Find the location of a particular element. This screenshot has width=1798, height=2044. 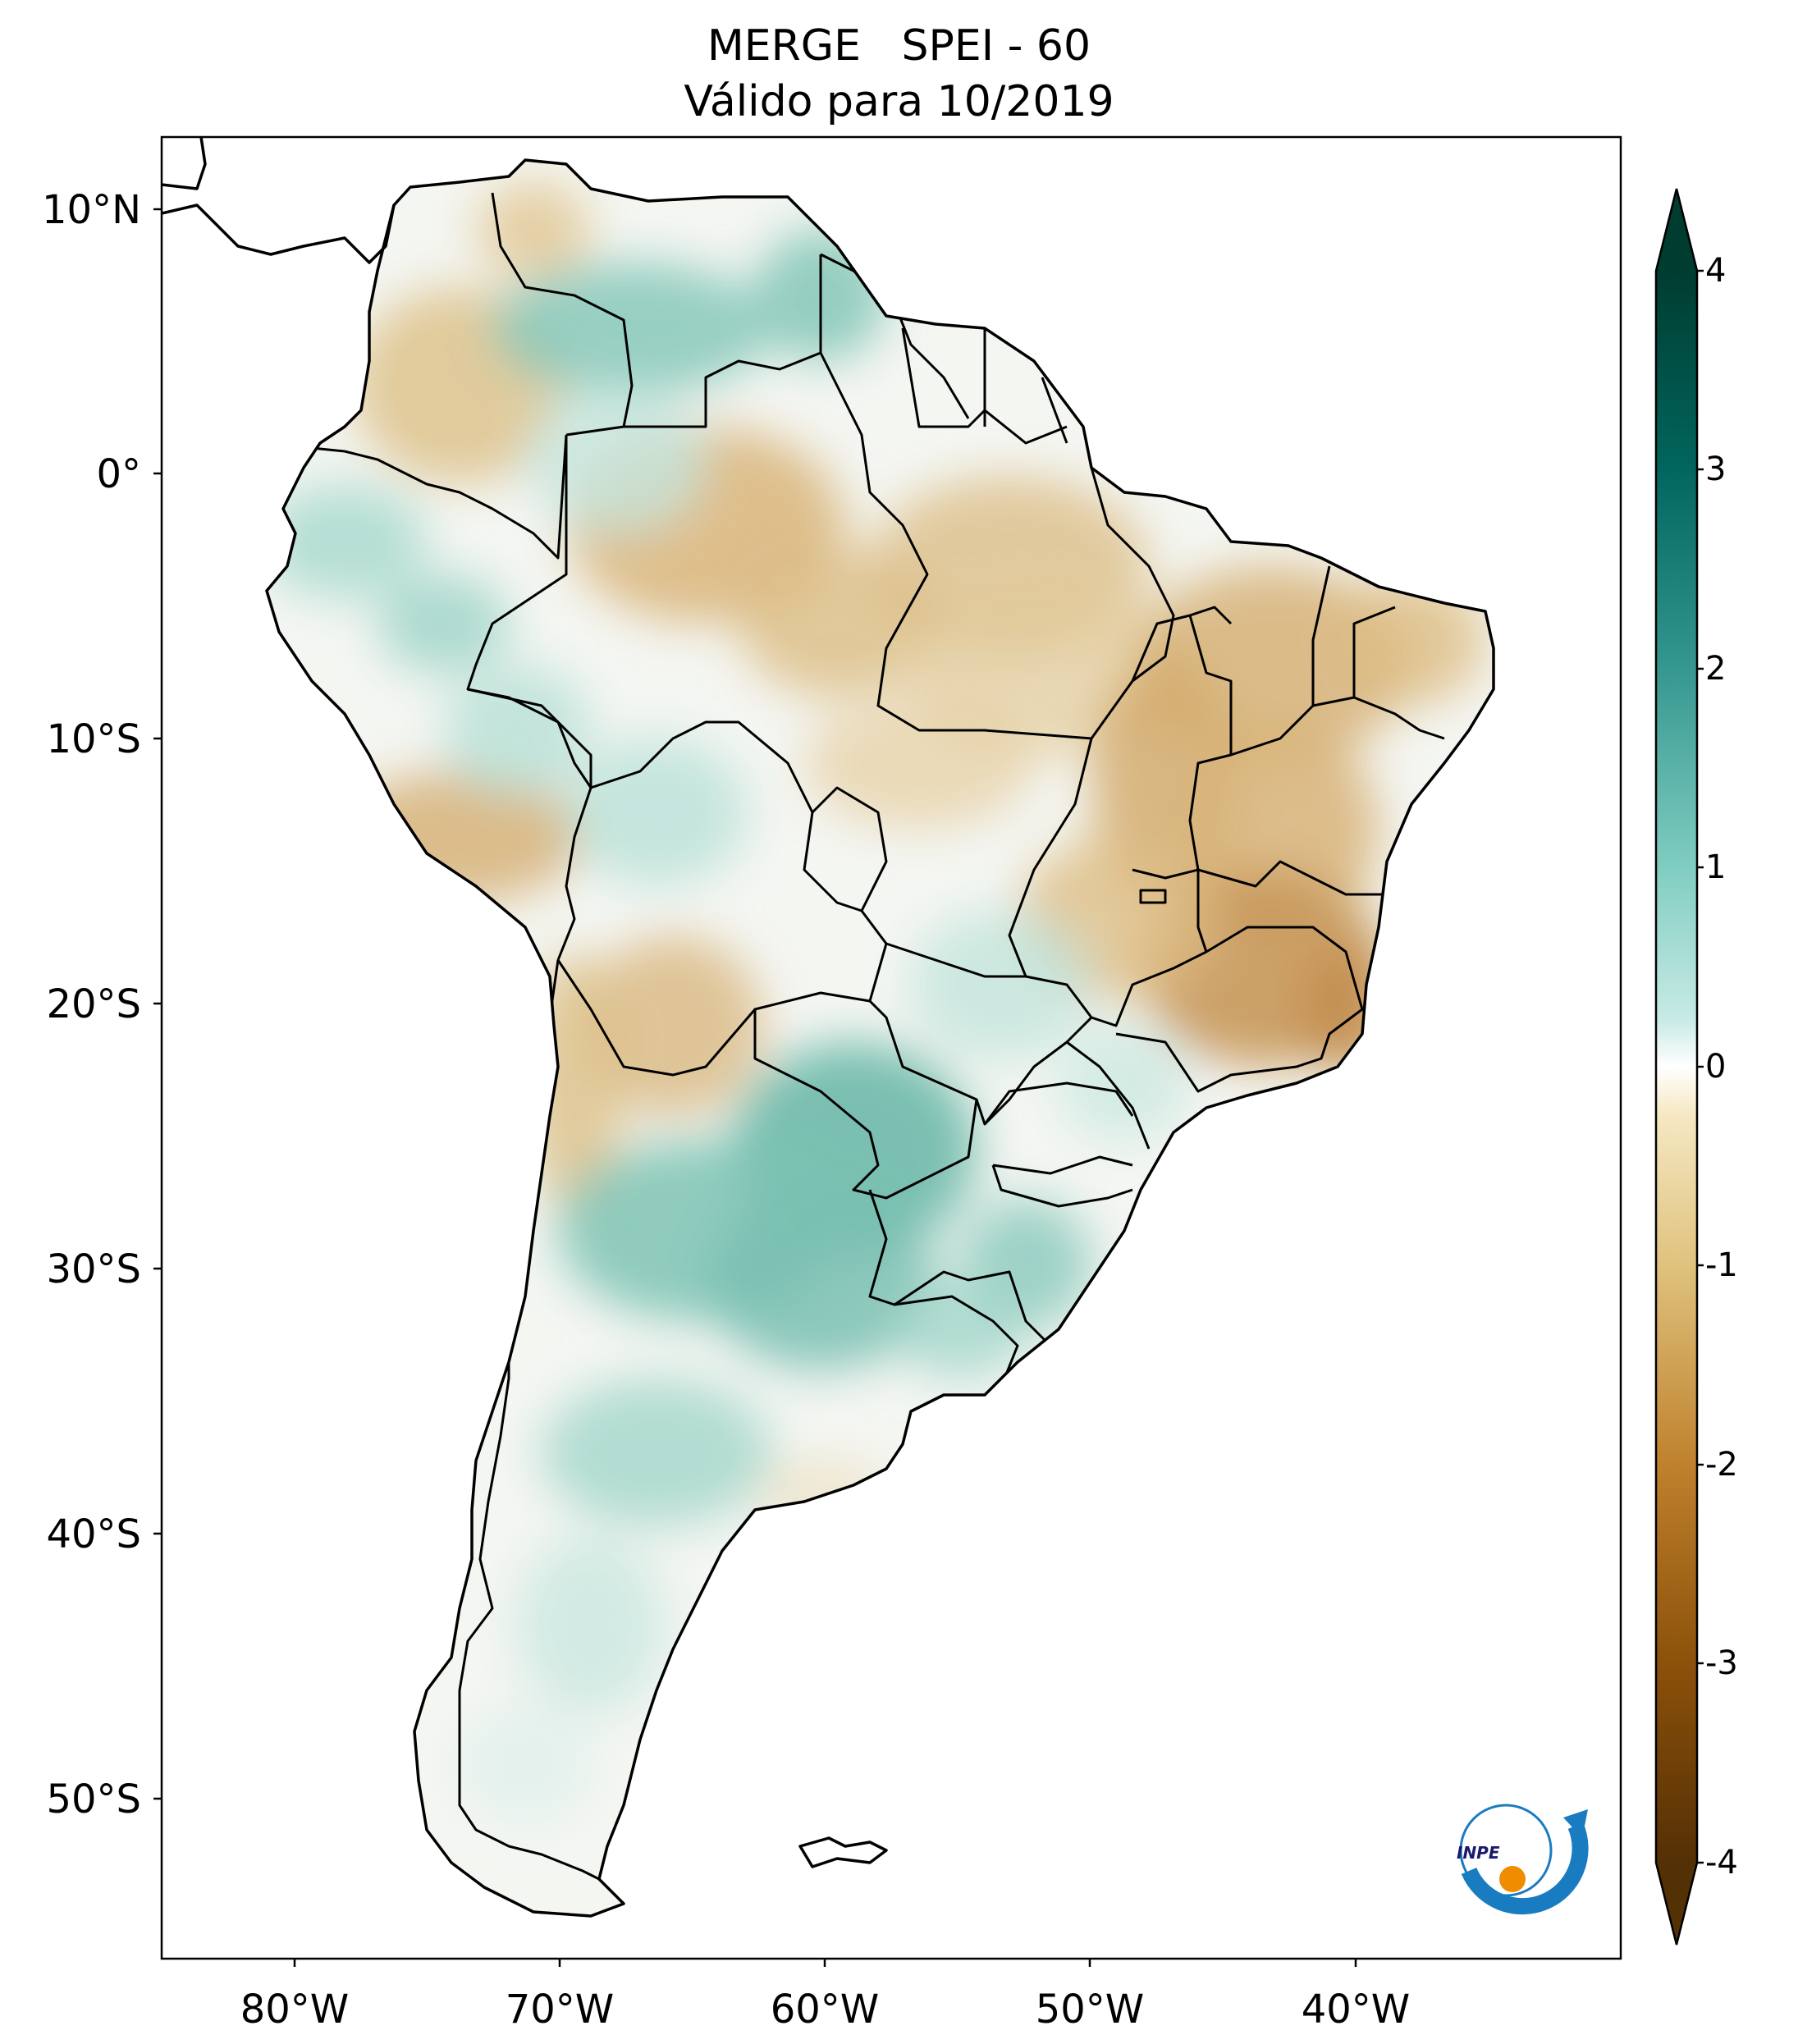

lat-label-0: 0° is located at coordinates (118, 474).